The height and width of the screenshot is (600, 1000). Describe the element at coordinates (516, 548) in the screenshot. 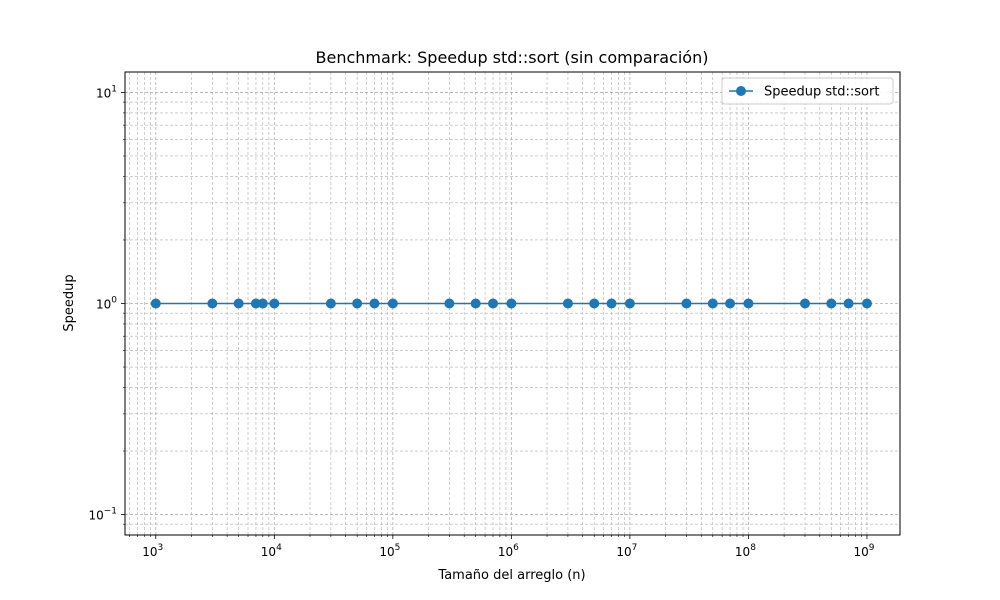

I see `x-tick-exponent: 6` at that location.